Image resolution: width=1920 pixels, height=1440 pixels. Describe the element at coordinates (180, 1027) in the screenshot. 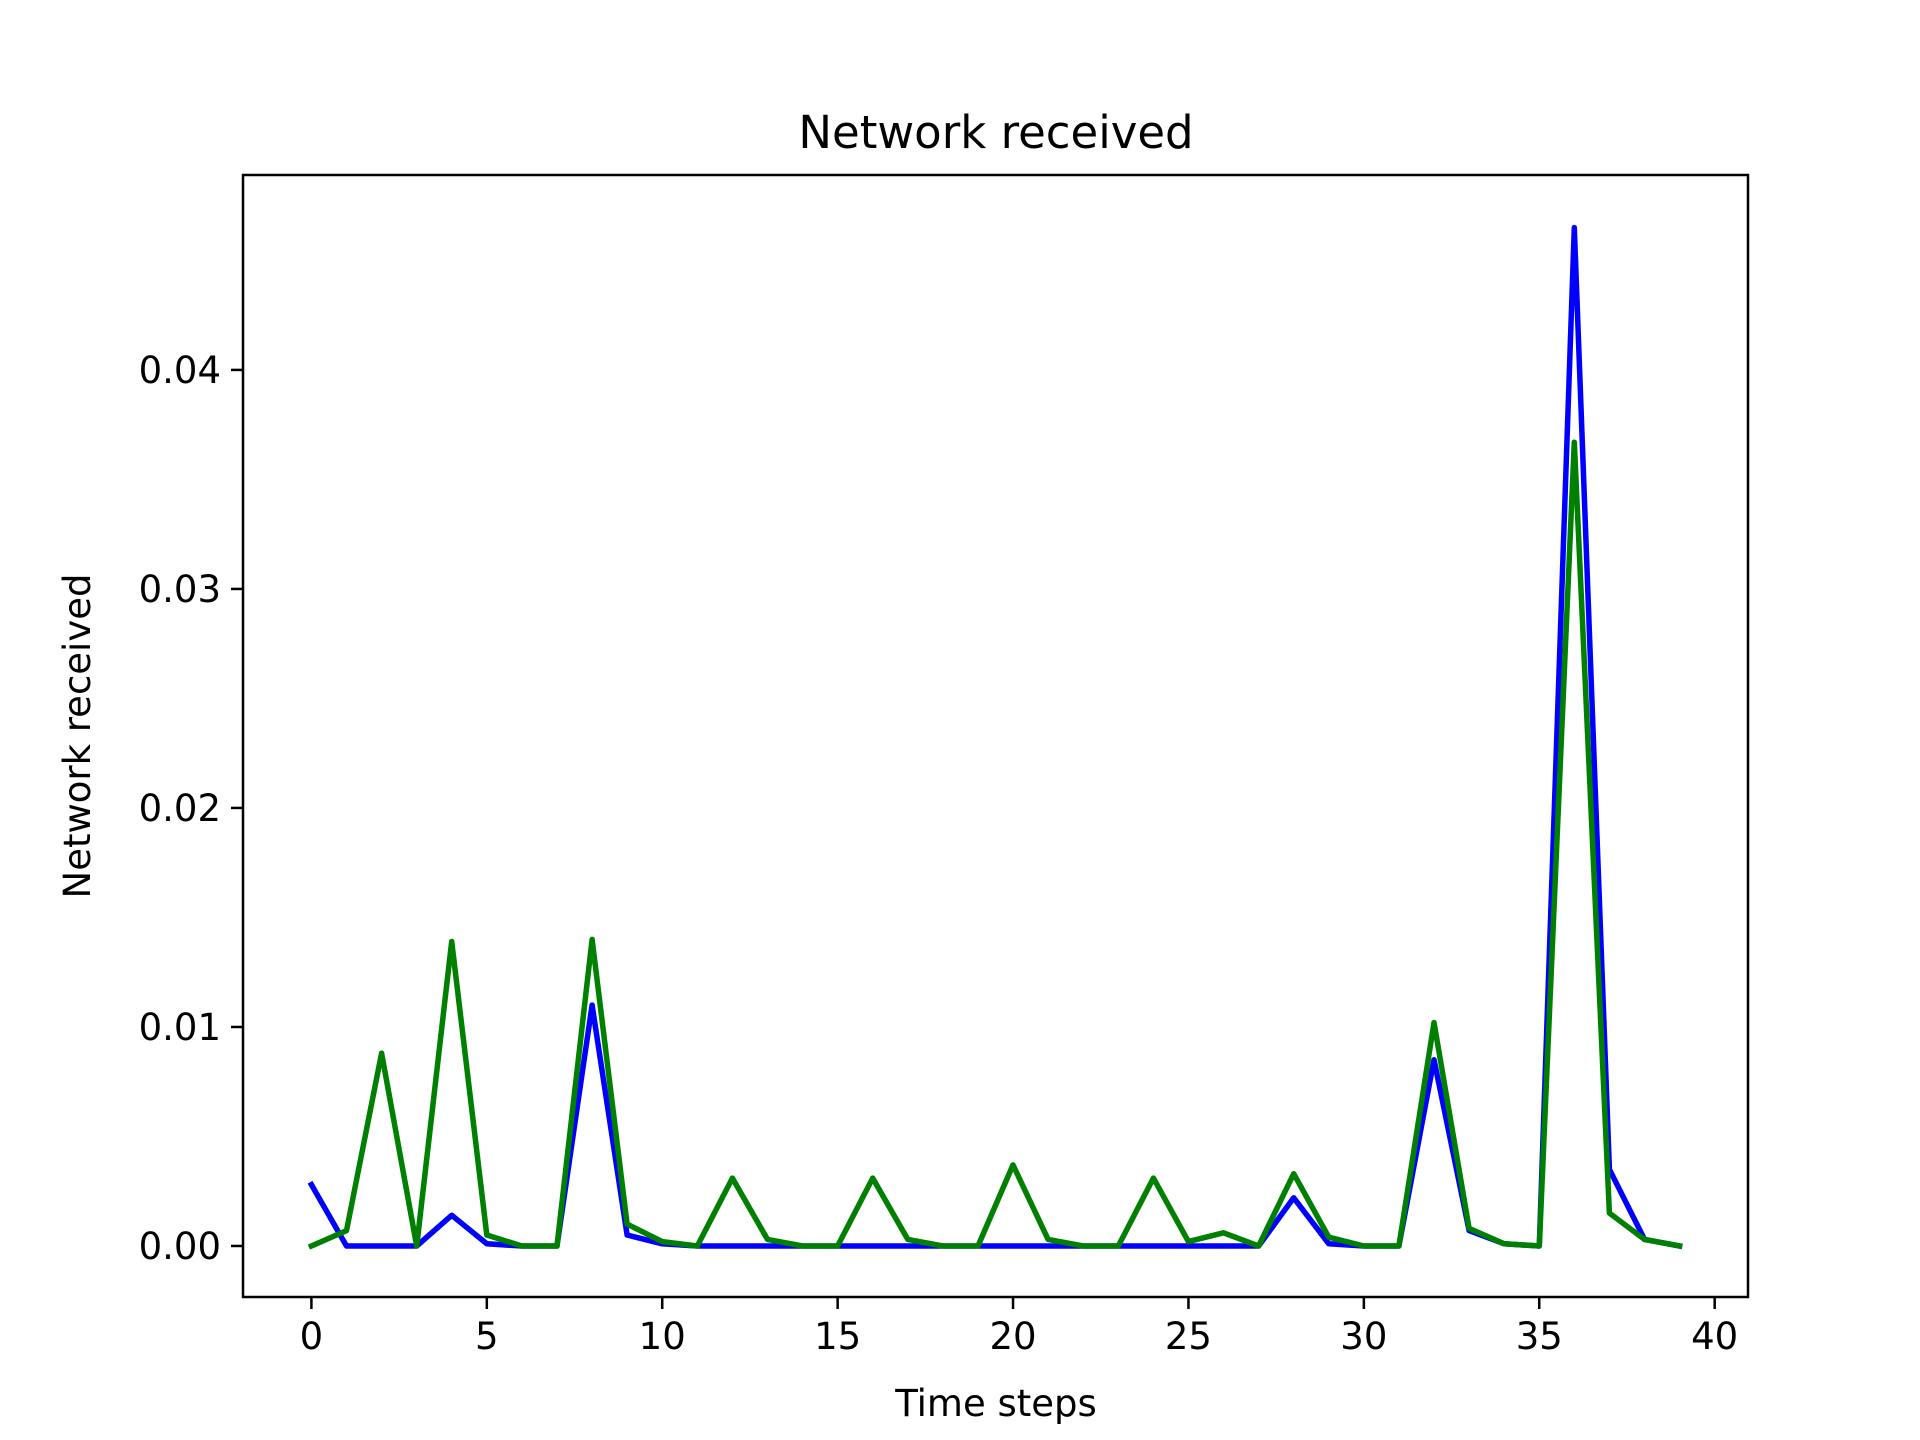

I see `y-tick-label: 0.01` at that location.